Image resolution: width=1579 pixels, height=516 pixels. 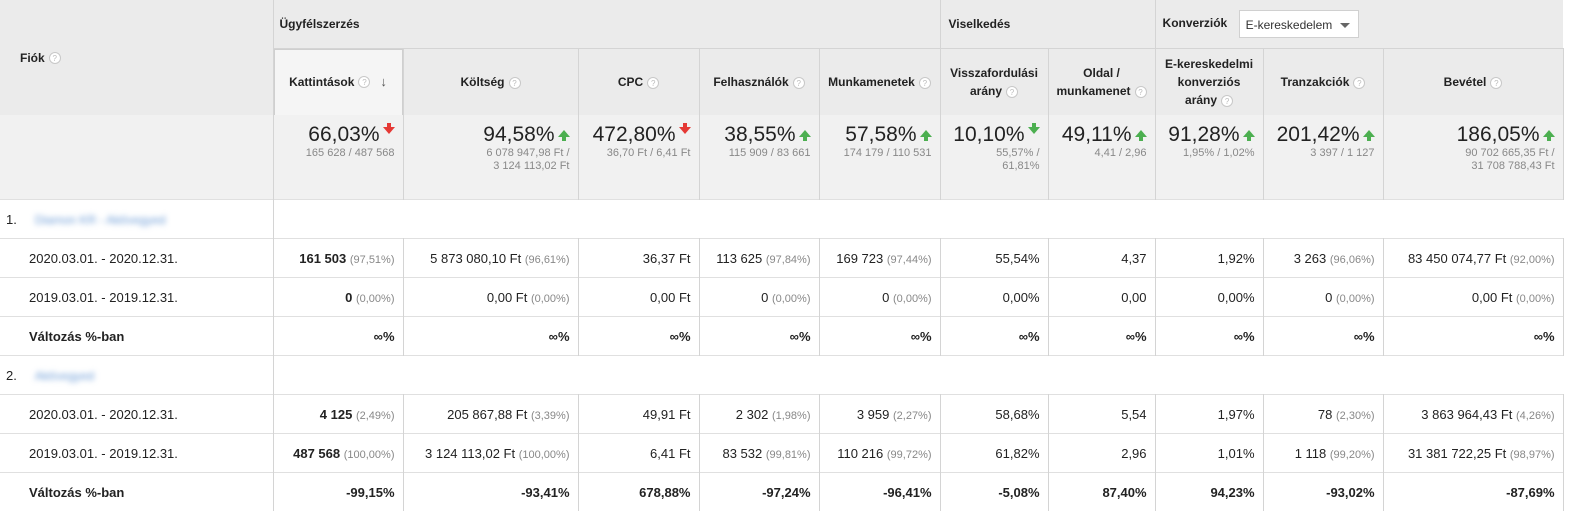 I want to click on arrow-down-icon, so click(x=684, y=128).